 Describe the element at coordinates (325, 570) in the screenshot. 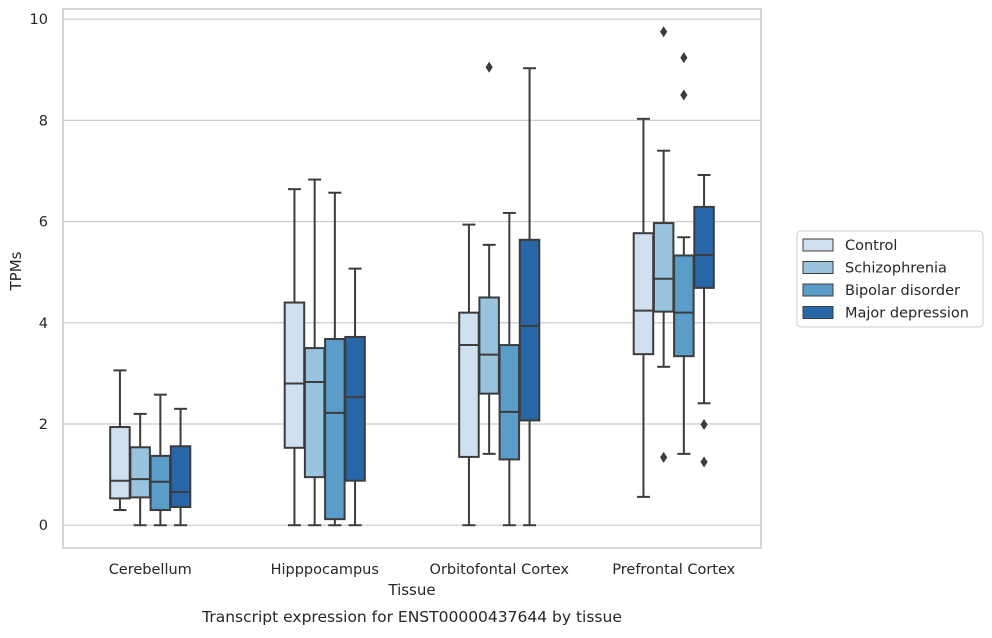

I see `x-tick-label: Hipppocampus` at that location.